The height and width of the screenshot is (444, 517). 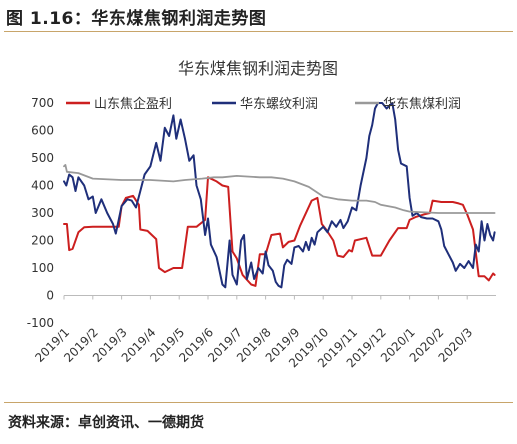 I want to click on legend-label: 华东焦煤利润, so click(x=422, y=104).